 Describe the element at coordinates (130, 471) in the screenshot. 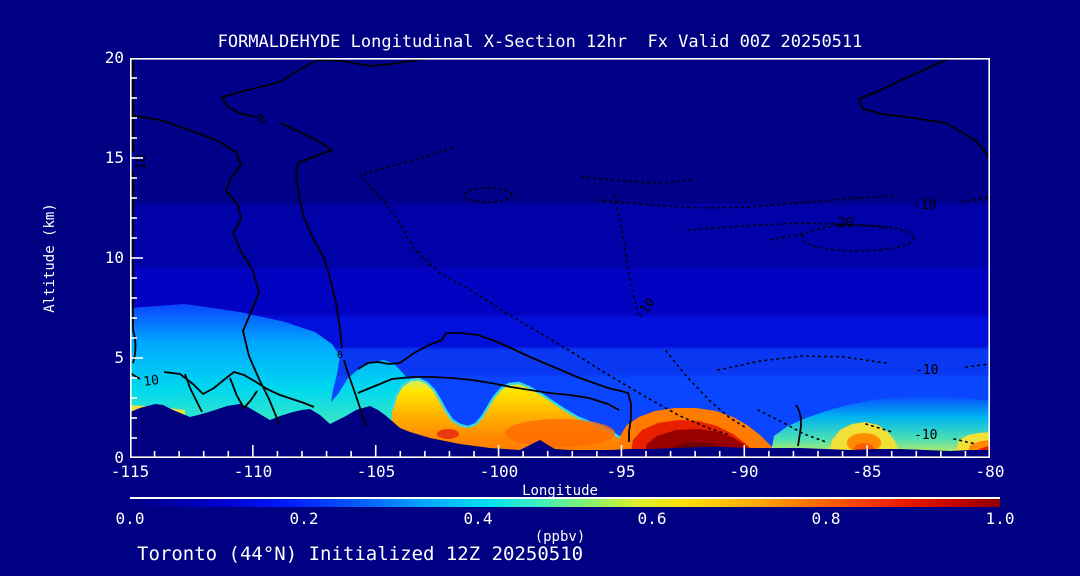

I see `x-tick--115: -115` at that location.